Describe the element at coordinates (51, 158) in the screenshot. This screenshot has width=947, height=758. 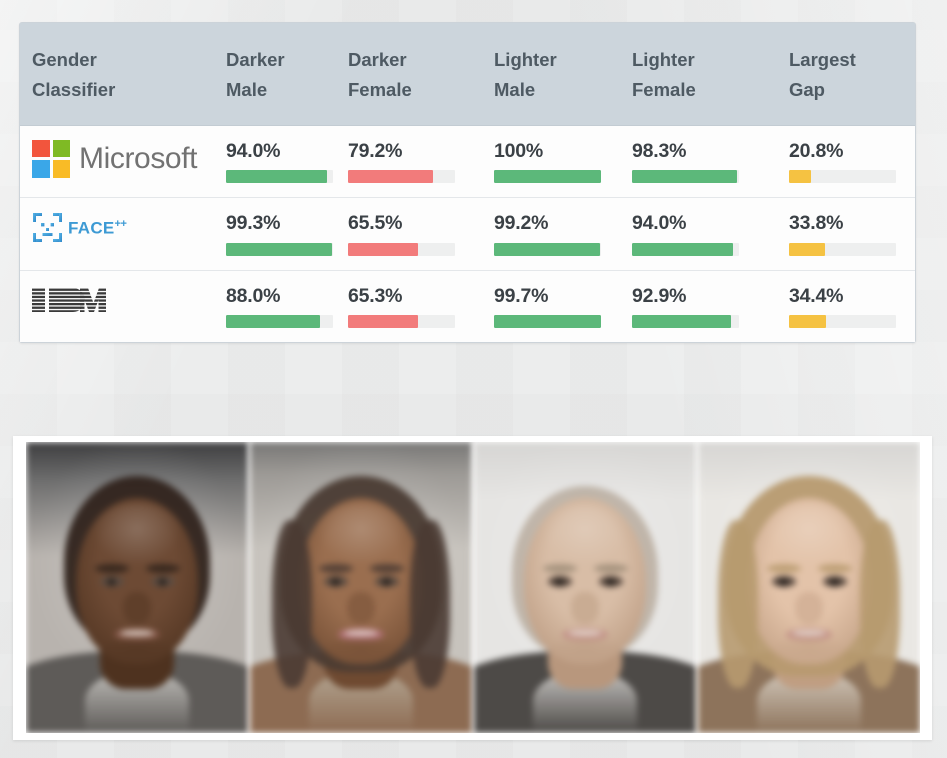
I see `microsoft-squares-icon` at that location.